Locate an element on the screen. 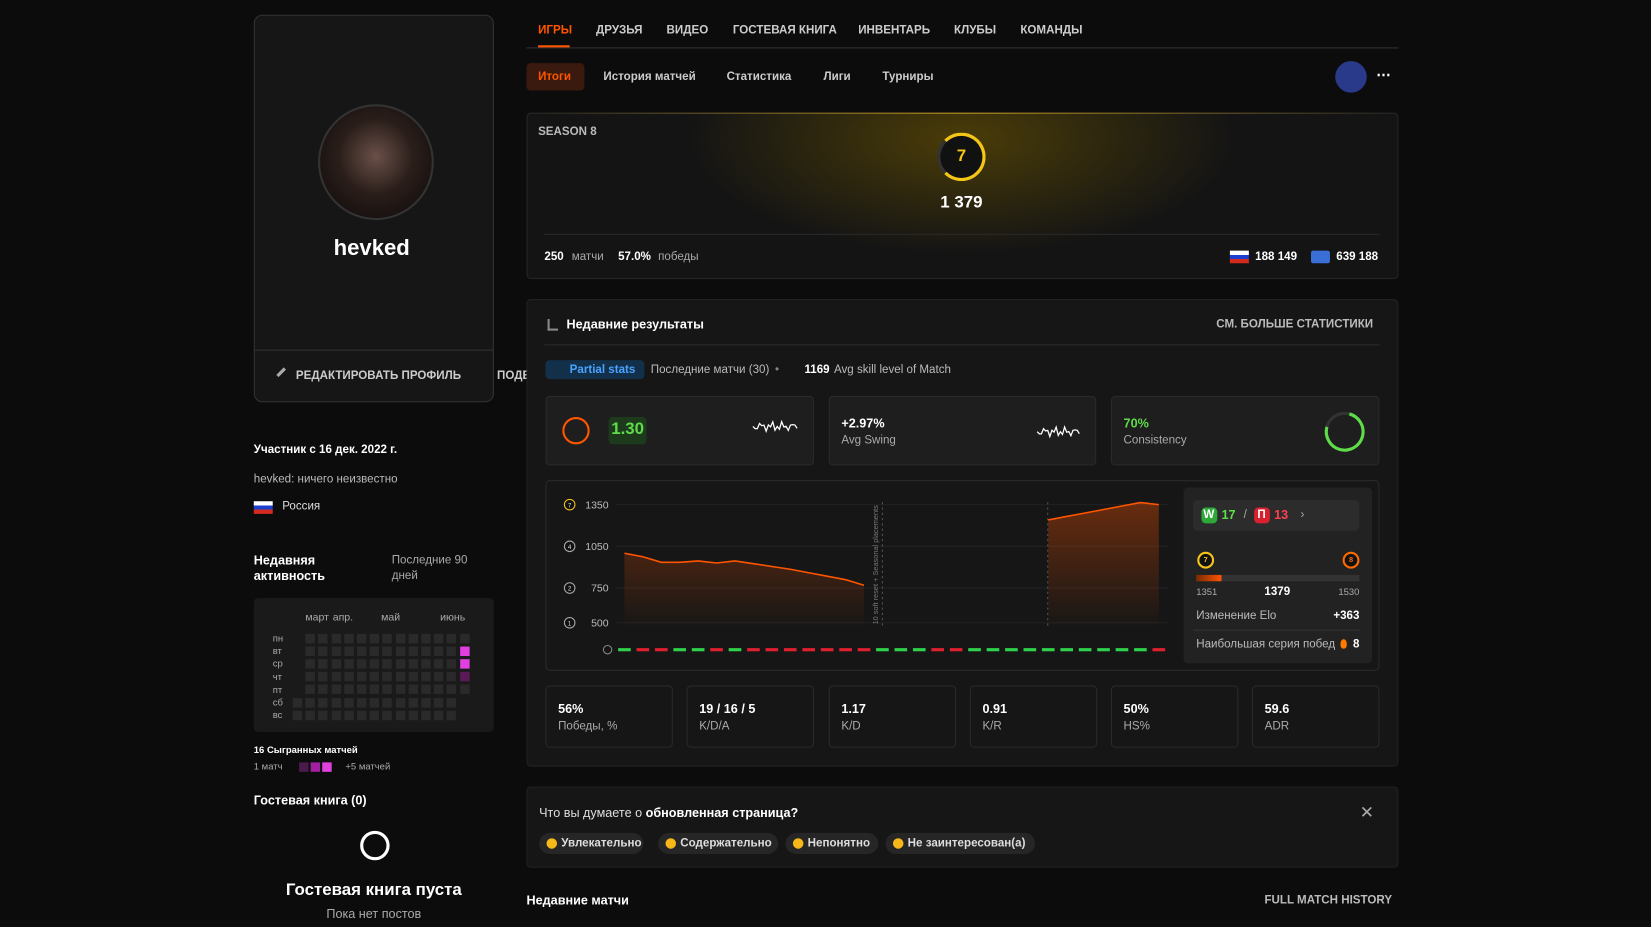 This screenshot has height=927, width=1651. tab: КОМАНДЫ is located at coordinates (1051, 30).